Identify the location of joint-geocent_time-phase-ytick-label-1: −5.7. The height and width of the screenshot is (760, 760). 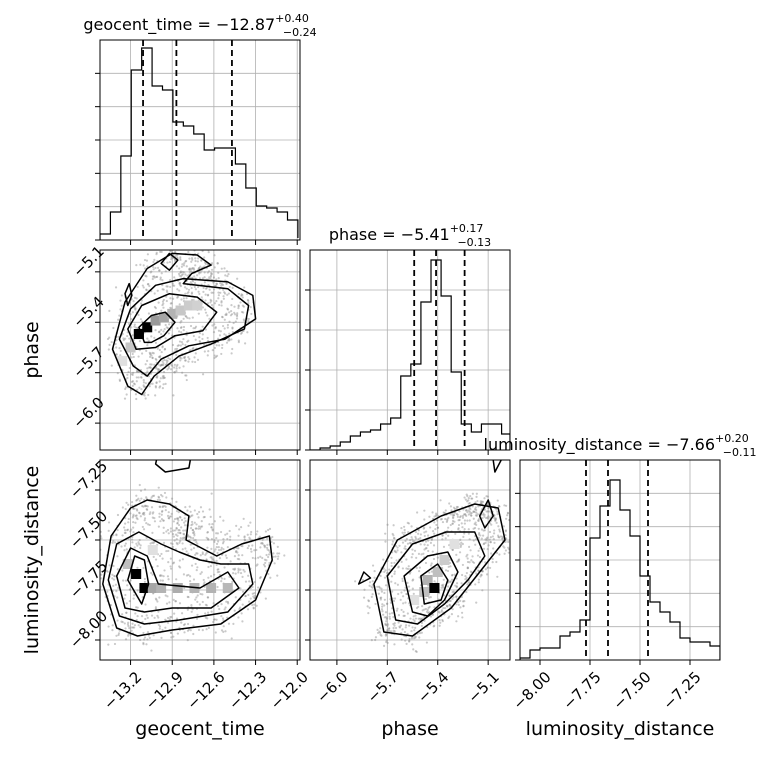
(88, 362).